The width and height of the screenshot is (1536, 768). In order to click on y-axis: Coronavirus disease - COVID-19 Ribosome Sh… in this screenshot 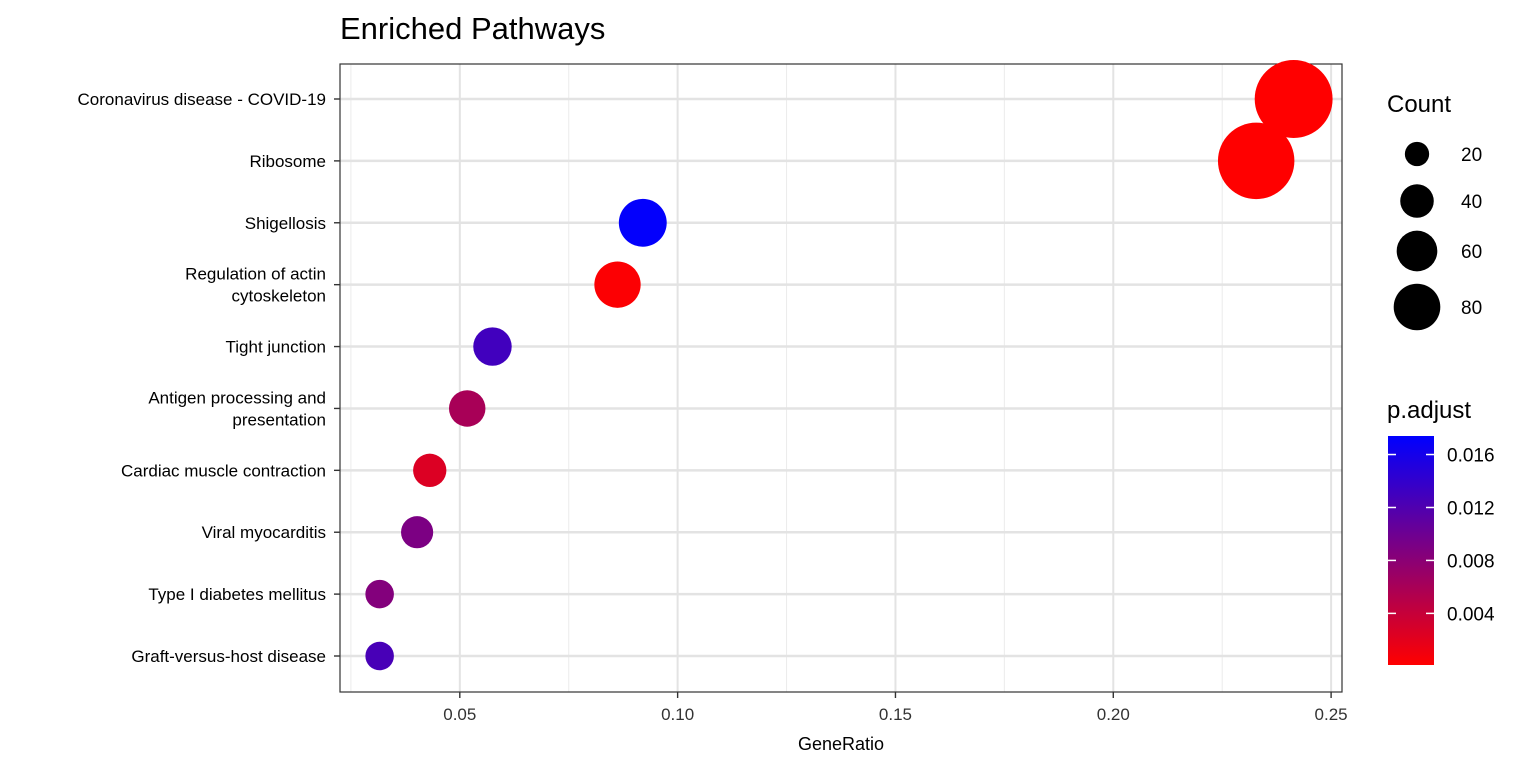, I will do `click(209, 378)`.